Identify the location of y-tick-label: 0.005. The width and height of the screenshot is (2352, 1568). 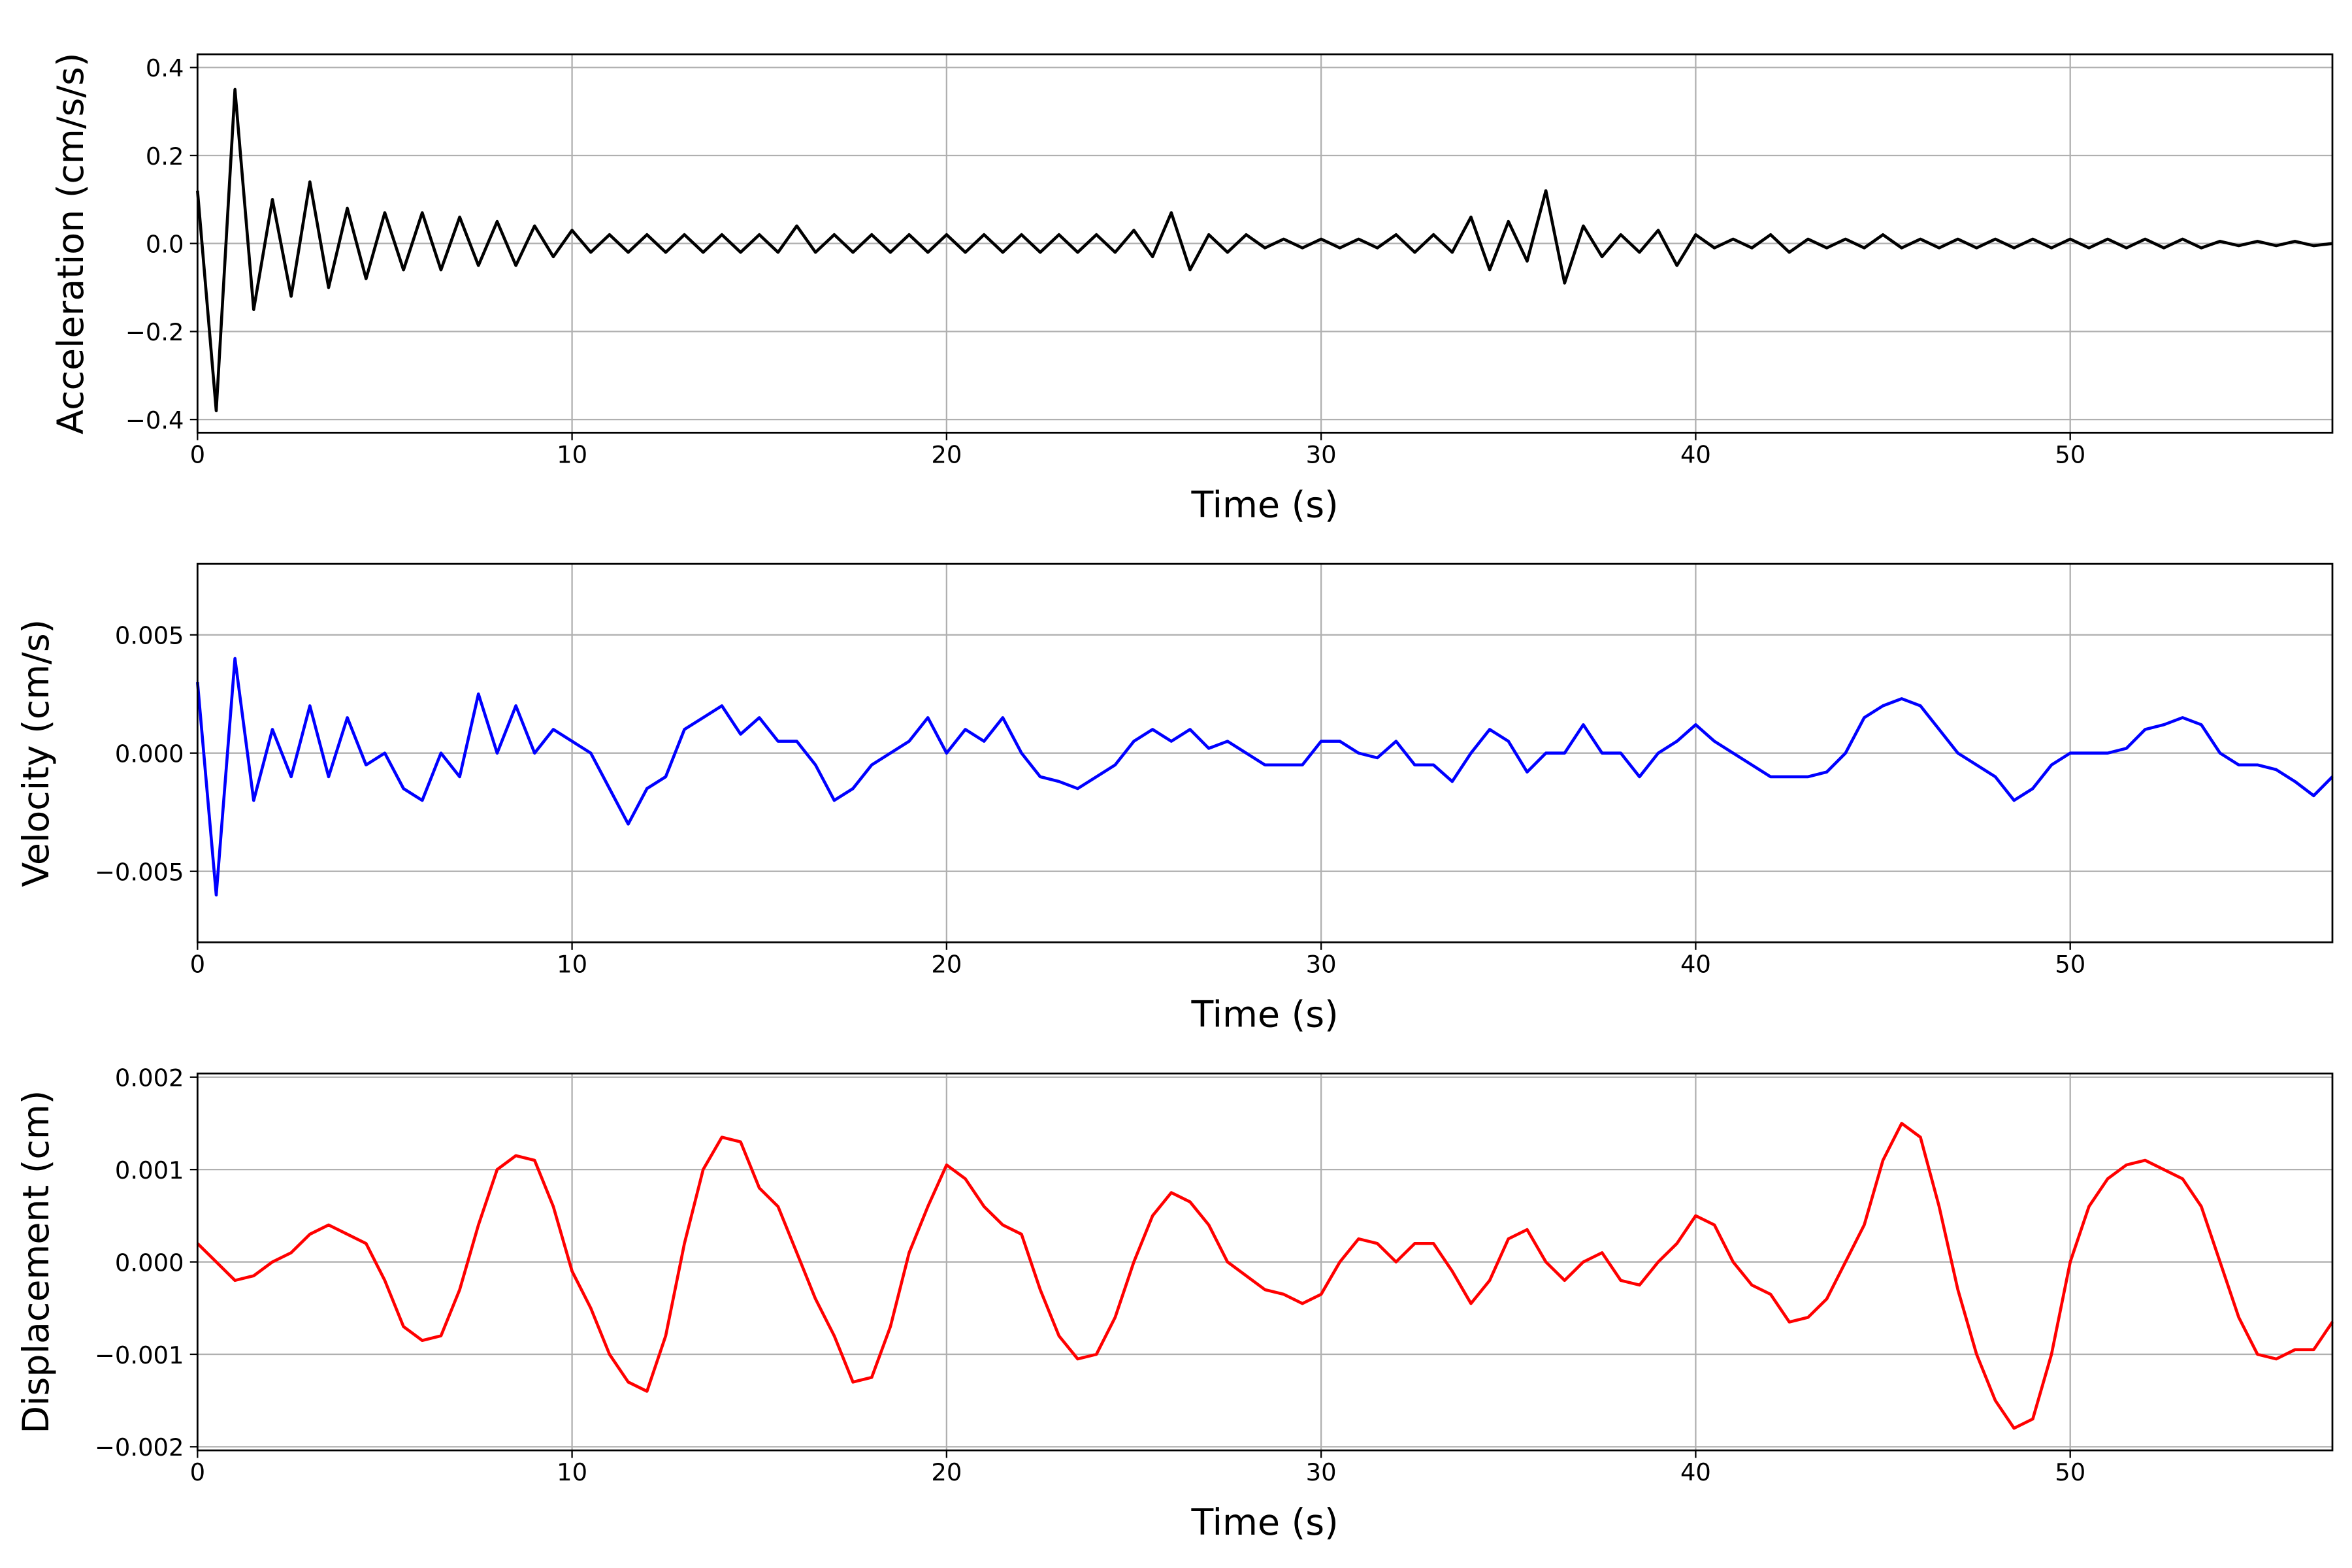
(149, 636).